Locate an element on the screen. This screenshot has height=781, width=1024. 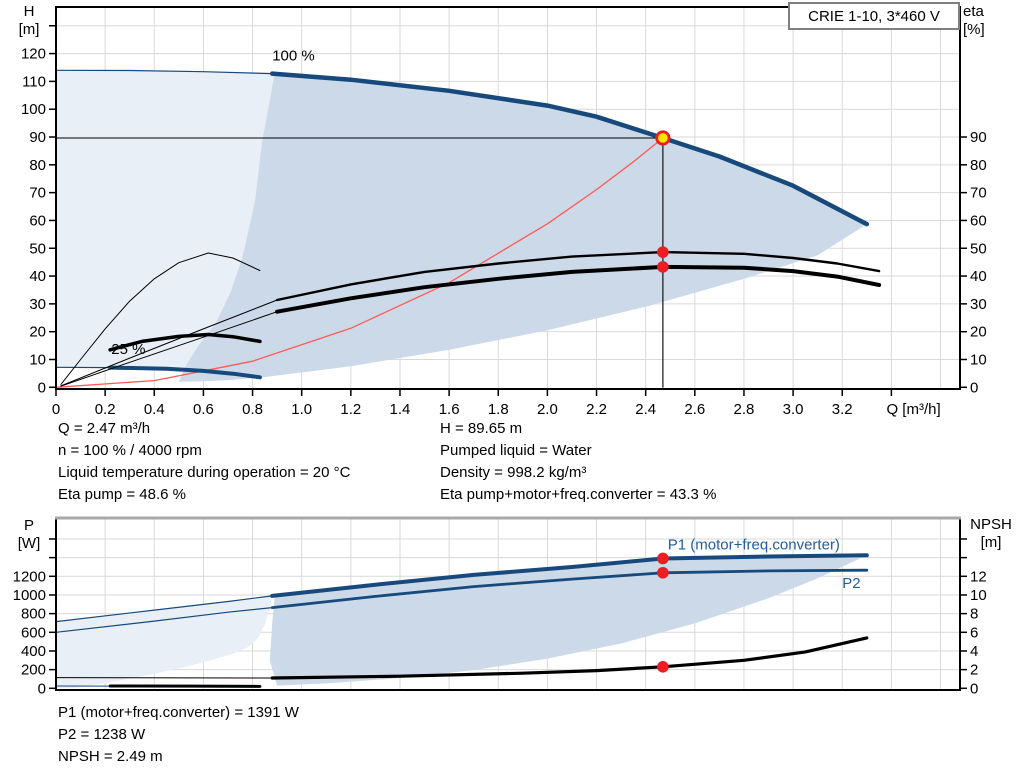
x-tick-label: 1.8 is located at coordinates (498, 409).